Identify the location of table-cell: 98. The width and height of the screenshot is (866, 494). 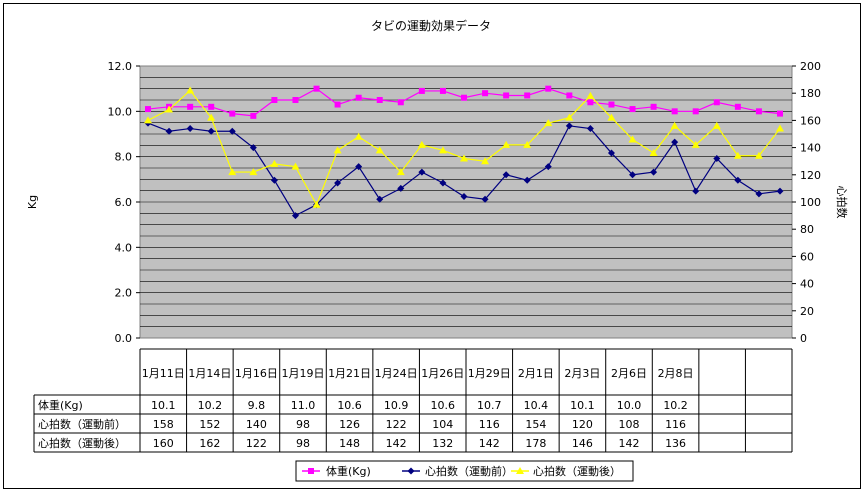
(303, 443).